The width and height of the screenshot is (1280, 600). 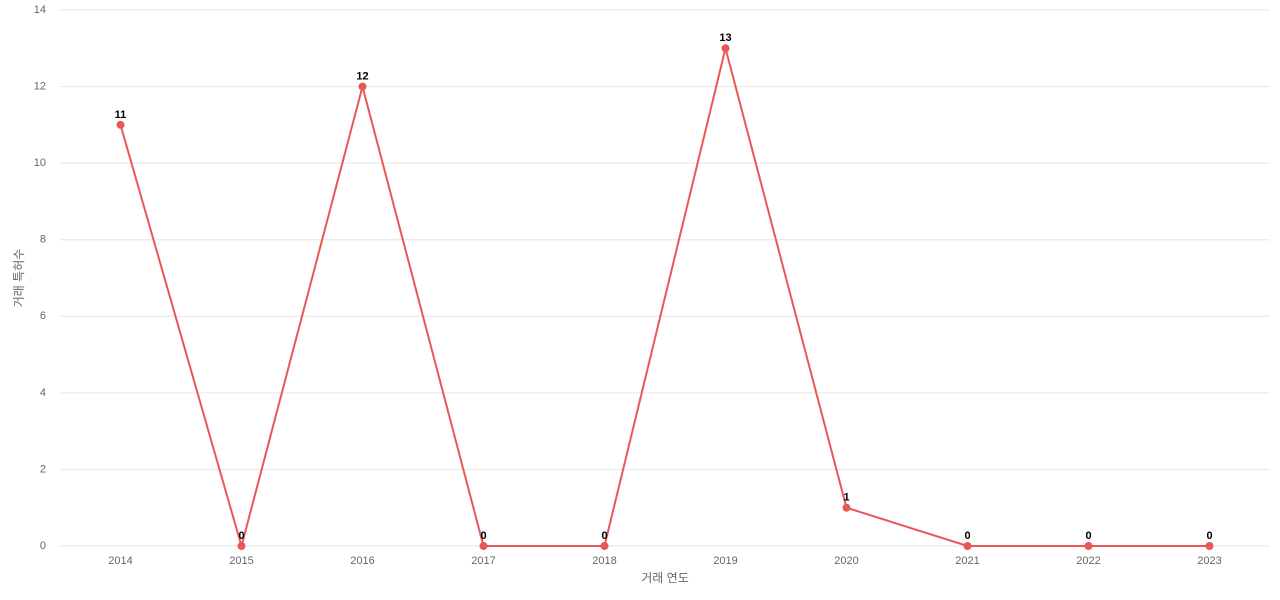 What do you see at coordinates (846, 498) in the screenshot?
I see `data-label: 1` at bounding box center [846, 498].